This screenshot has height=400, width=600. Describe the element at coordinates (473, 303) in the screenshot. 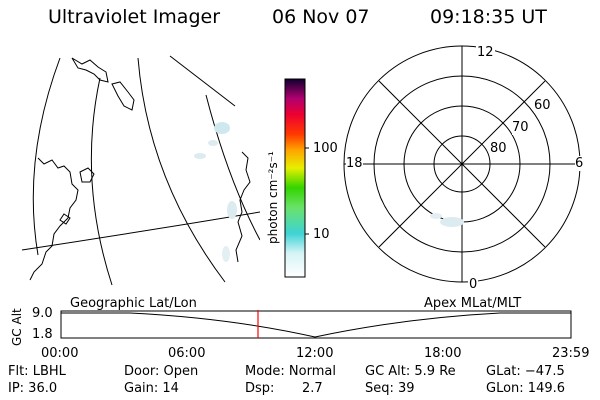

I see `apex-panel-title: Apex MLat/MLT` at that location.